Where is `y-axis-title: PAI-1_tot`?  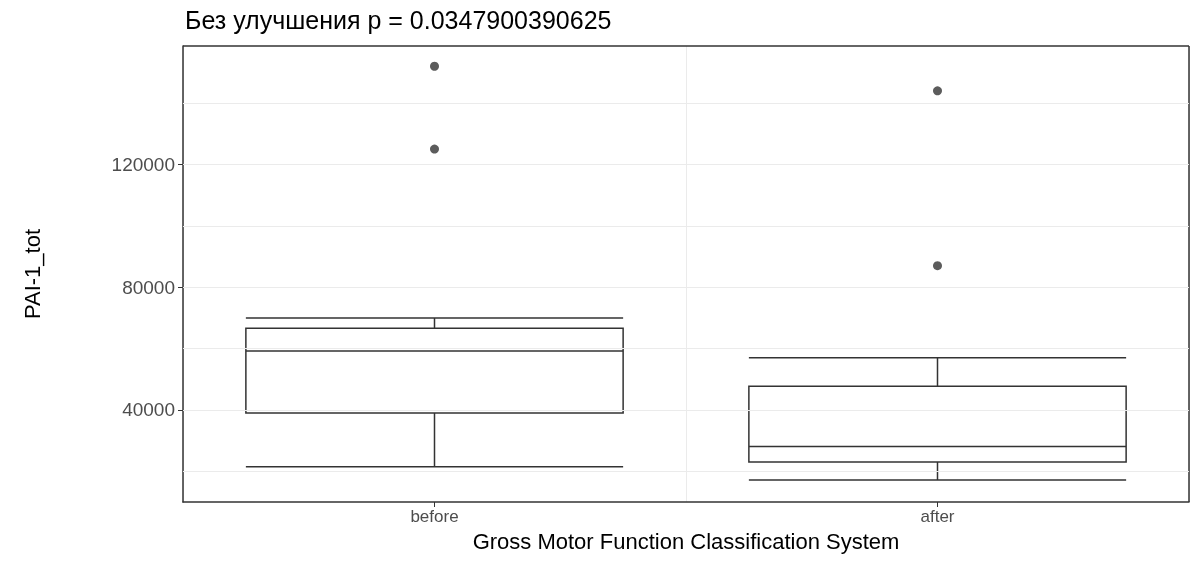 y-axis-title: PAI-1_tot is located at coordinates (32, 274).